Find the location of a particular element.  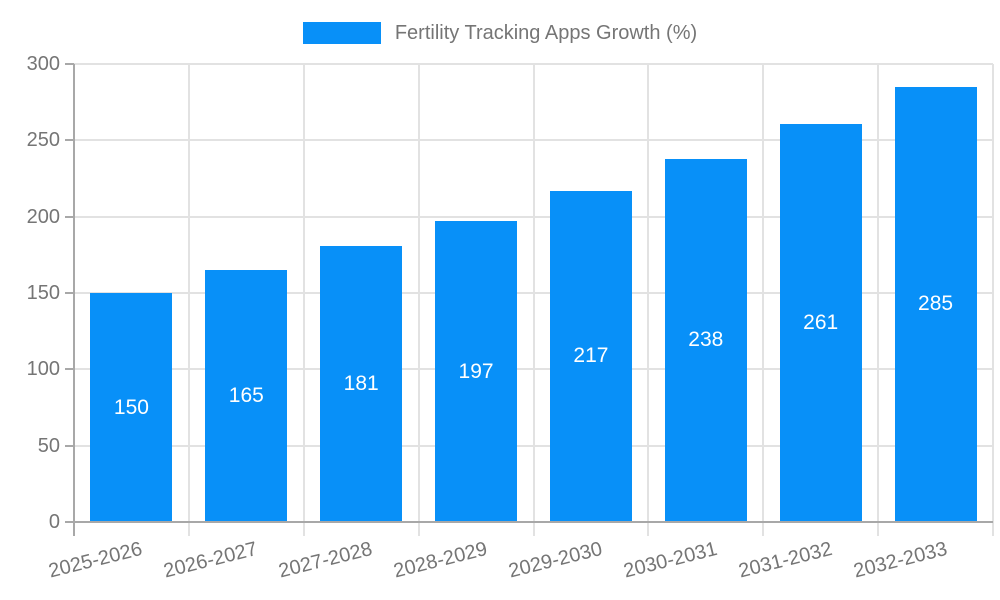

bar: 181 is located at coordinates (361, 383).